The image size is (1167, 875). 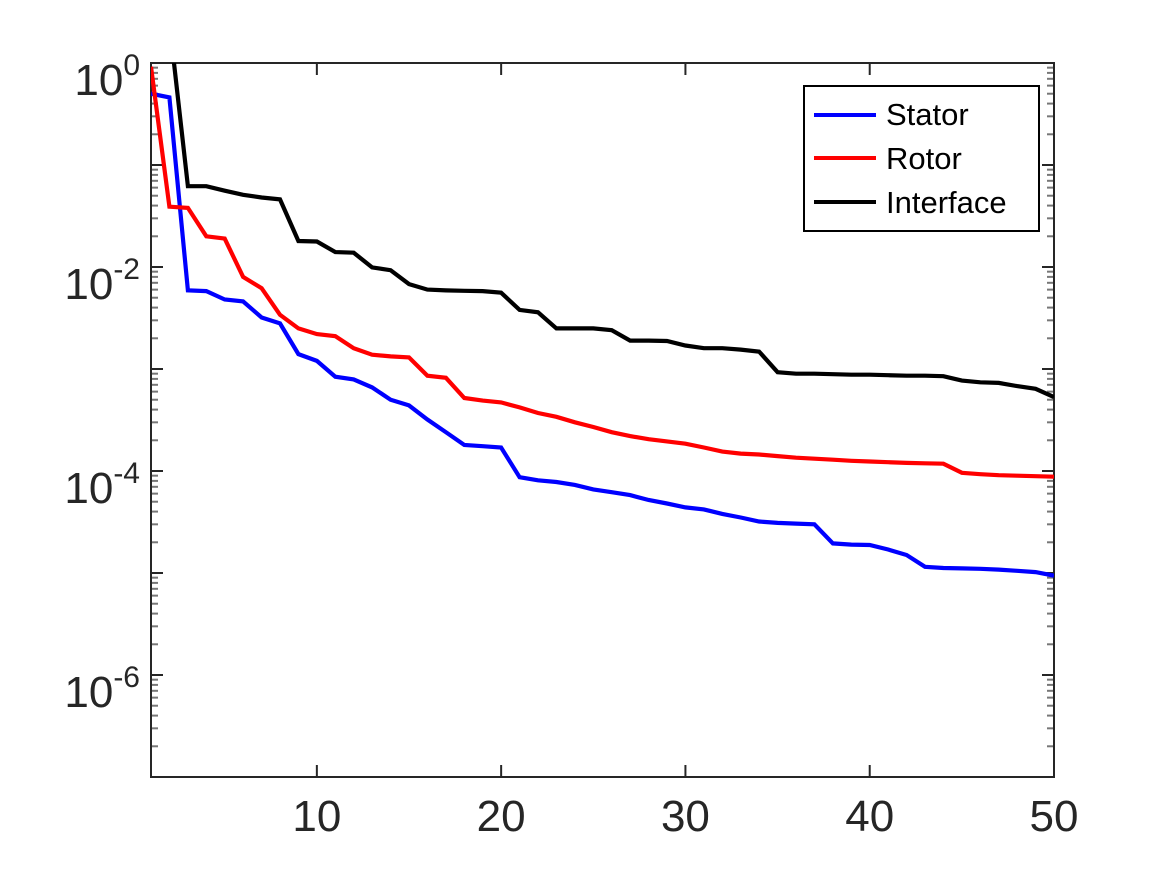 I want to click on x-tick-label: 50, so click(x=1054, y=816).